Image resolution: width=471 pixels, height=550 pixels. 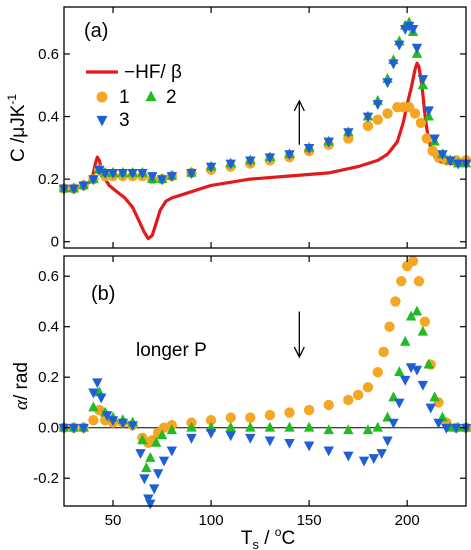 What do you see at coordinates (309, 520) in the screenshot?
I see `panel-b-xtick-label: 150` at bounding box center [309, 520].